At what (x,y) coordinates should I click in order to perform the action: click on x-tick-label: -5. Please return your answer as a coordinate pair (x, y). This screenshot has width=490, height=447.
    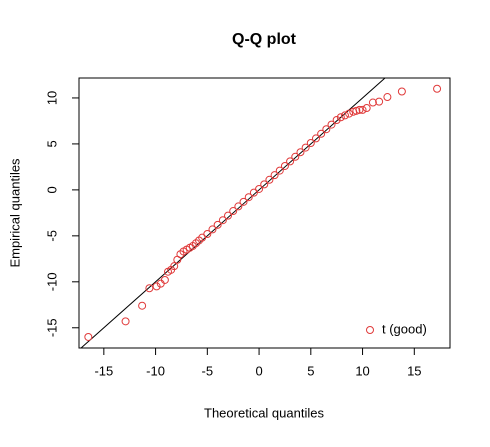
    Looking at the image, I should click on (208, 370).